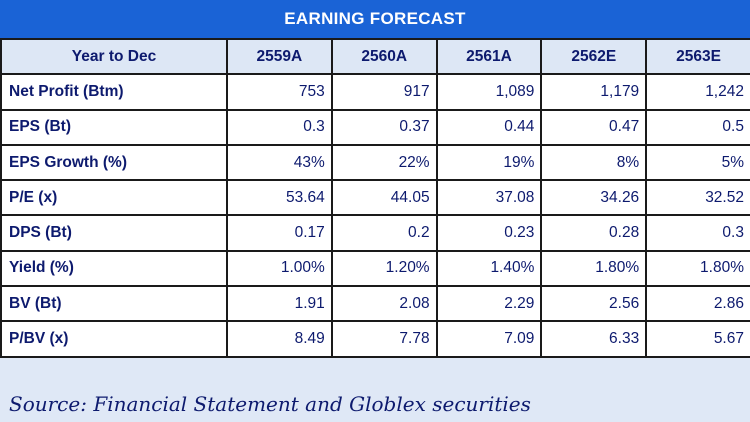 This screenshot has width=750, height=422. I want to click on row-label: Yield (%), so click(114, 268).